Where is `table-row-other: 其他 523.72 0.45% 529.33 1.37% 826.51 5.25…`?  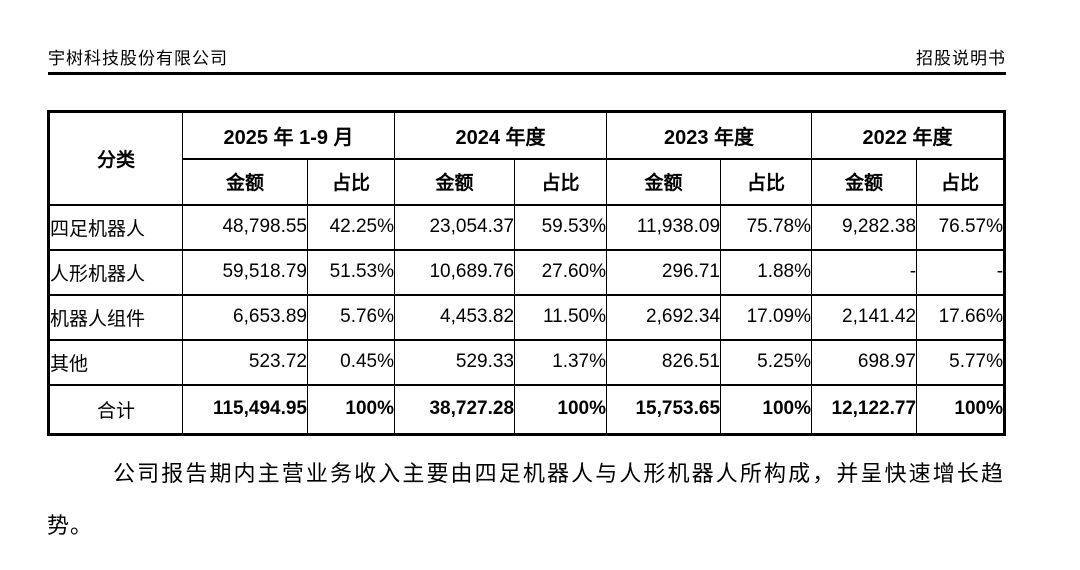 table-row-other: 其他 523.72 0.45% 529.33 1.37% 826.51 5.25… is located at coordinates (527, 362).